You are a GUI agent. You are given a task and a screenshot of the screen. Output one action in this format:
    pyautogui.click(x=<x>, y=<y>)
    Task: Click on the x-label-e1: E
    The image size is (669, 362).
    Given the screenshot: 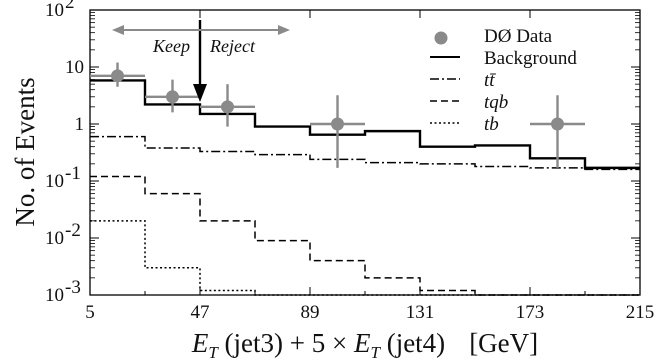 What is the action you would take?
    pyautogui.click(x=200, y=343)
    